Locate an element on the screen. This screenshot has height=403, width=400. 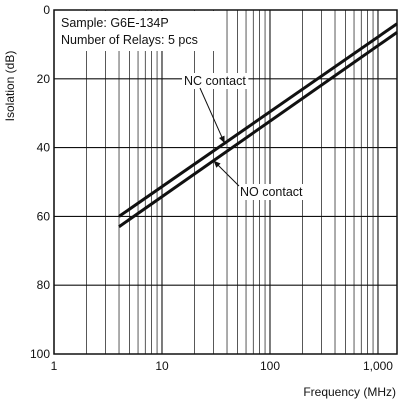
series-label-no-contact: NO contact is located at coordinates (271, 192).